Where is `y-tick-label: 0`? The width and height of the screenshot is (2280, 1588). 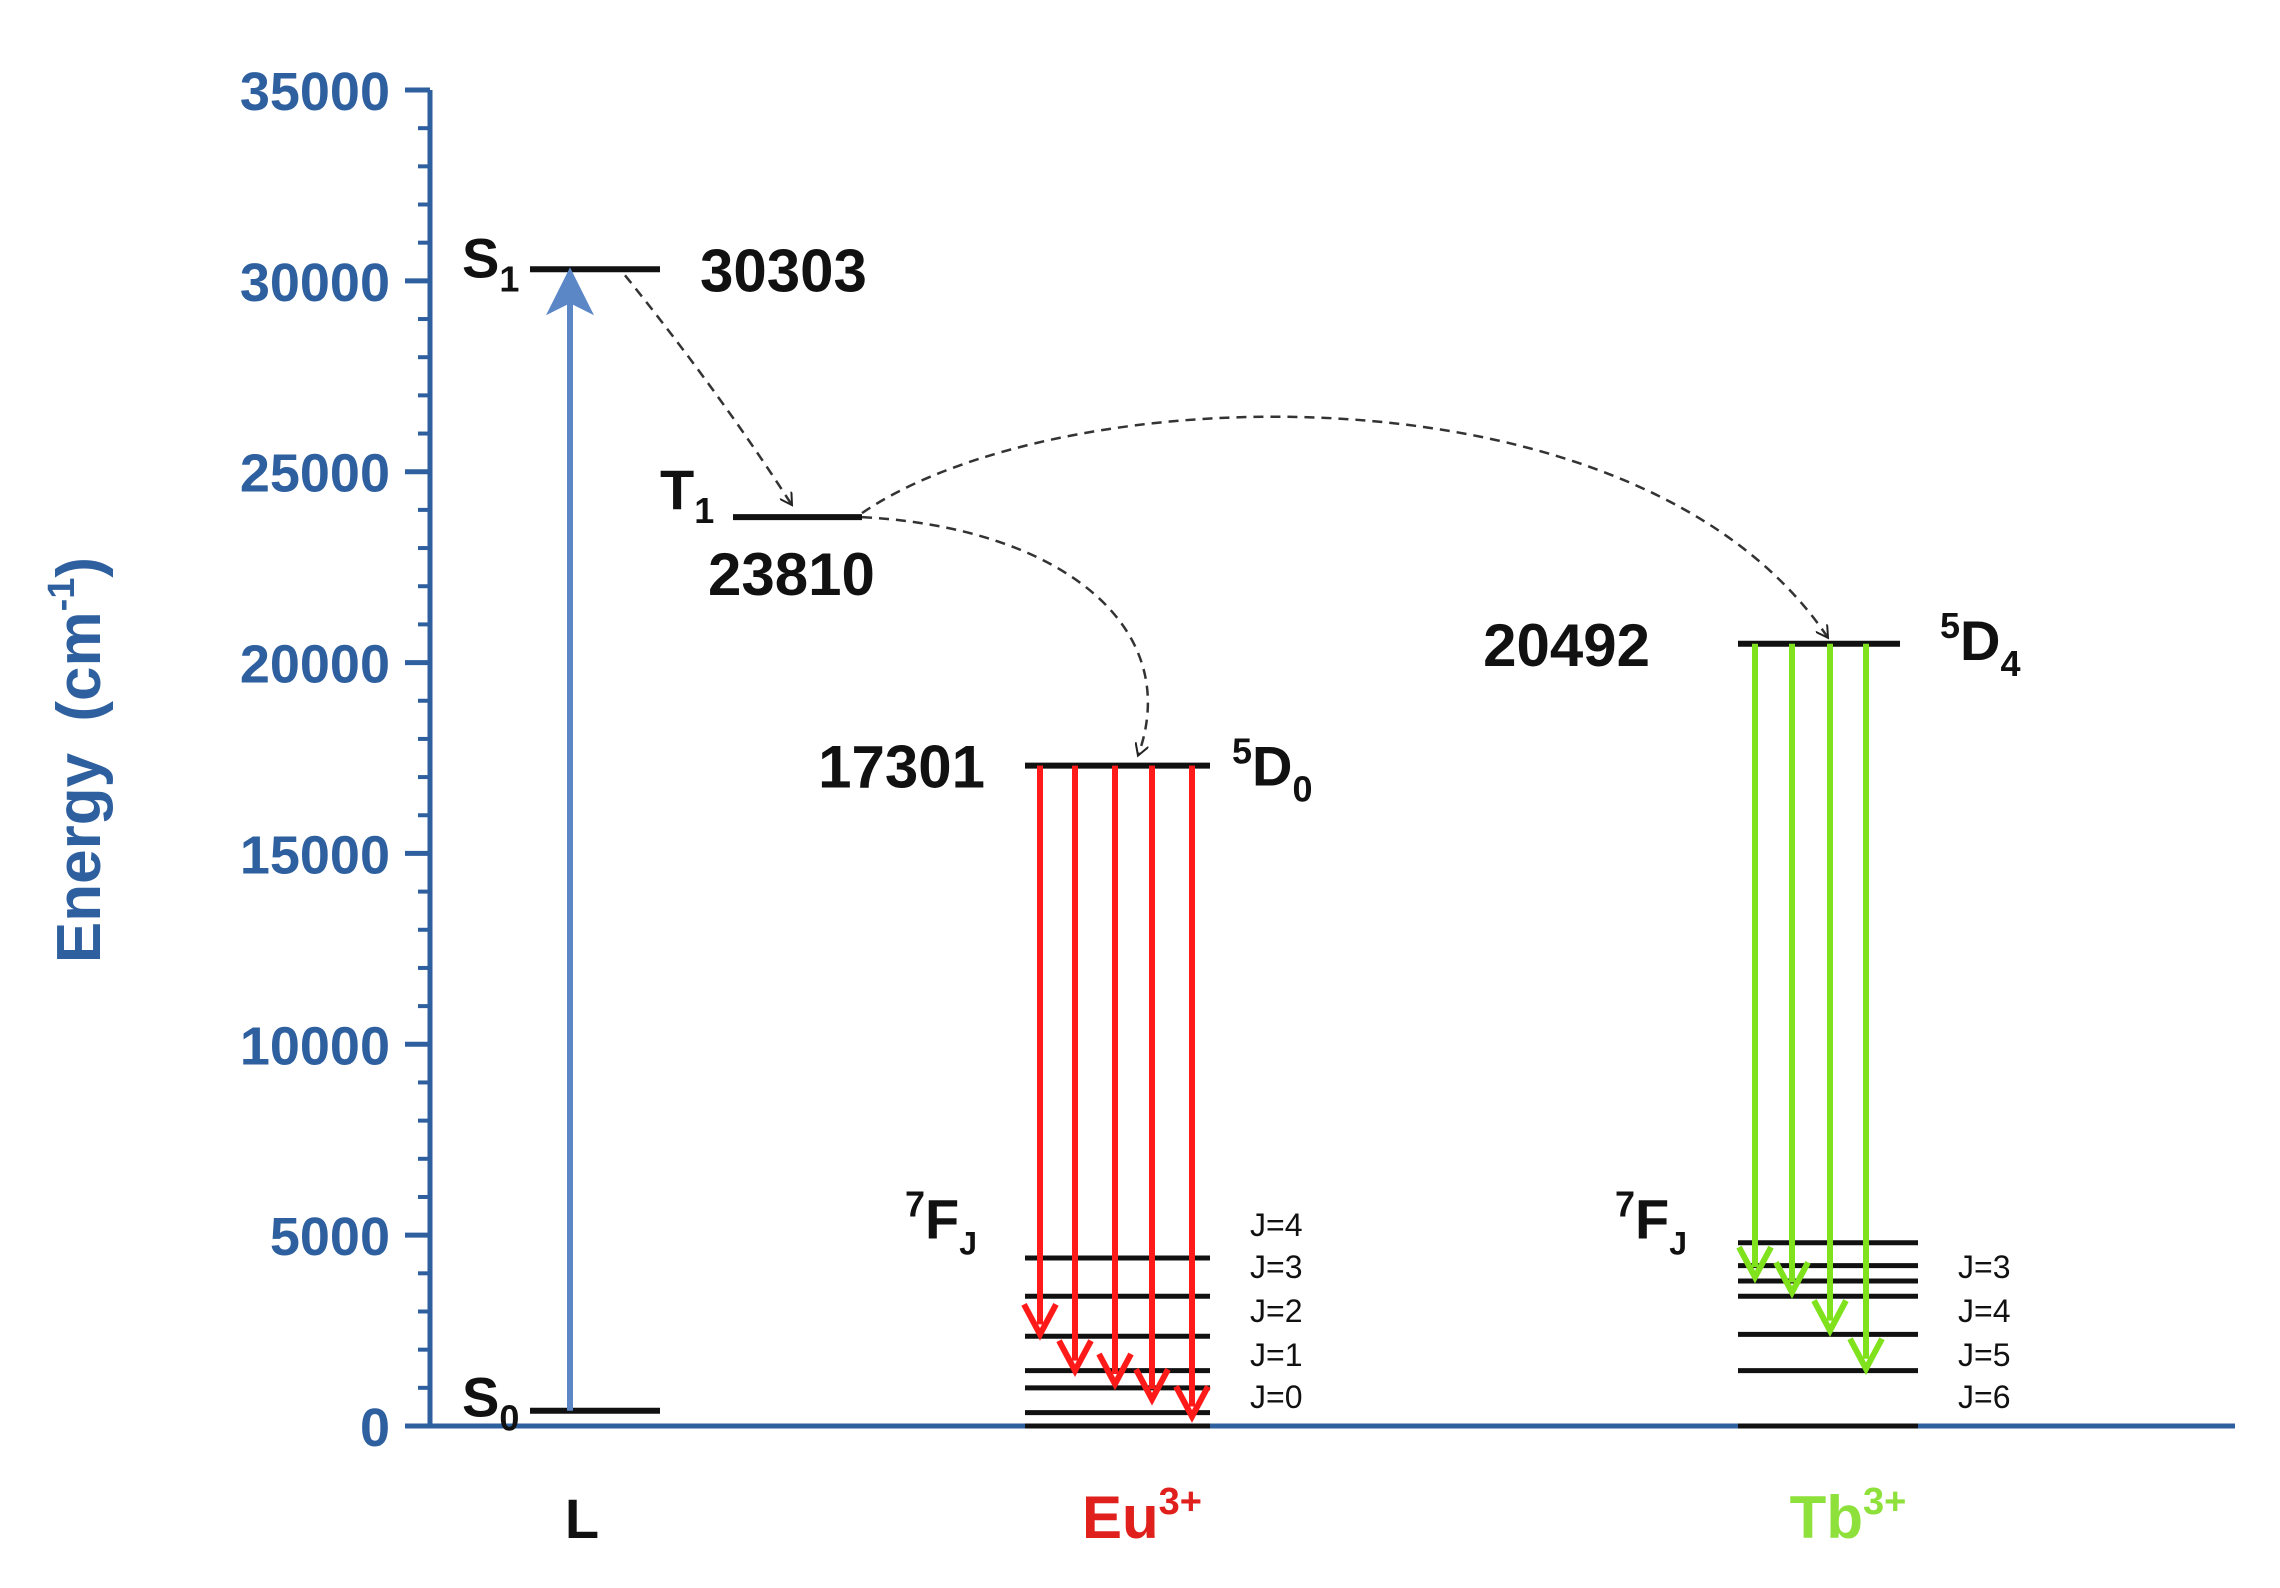
y-tick-label: 0 is located at coordinates (375, 1428).